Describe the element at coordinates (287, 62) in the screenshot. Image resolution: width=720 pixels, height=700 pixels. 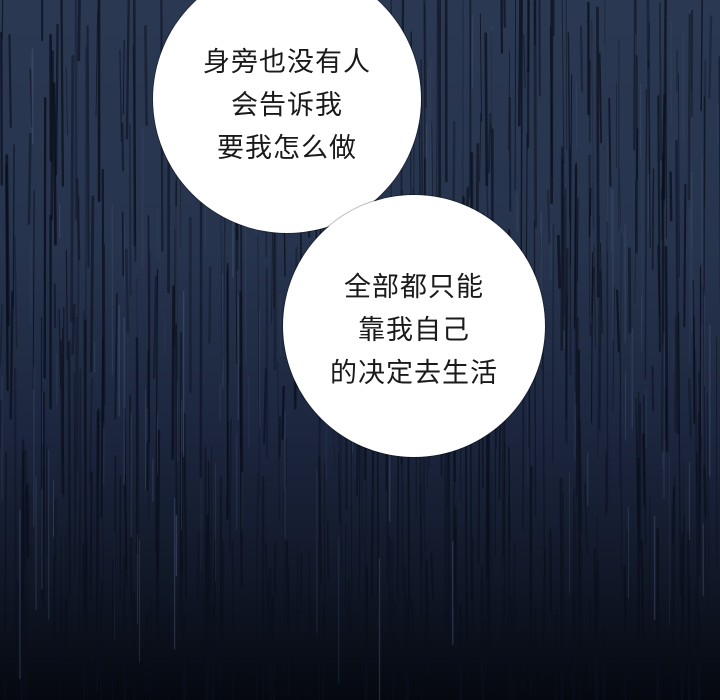
I see `bubble-1-line-1: 身旁也没有人` at that location.